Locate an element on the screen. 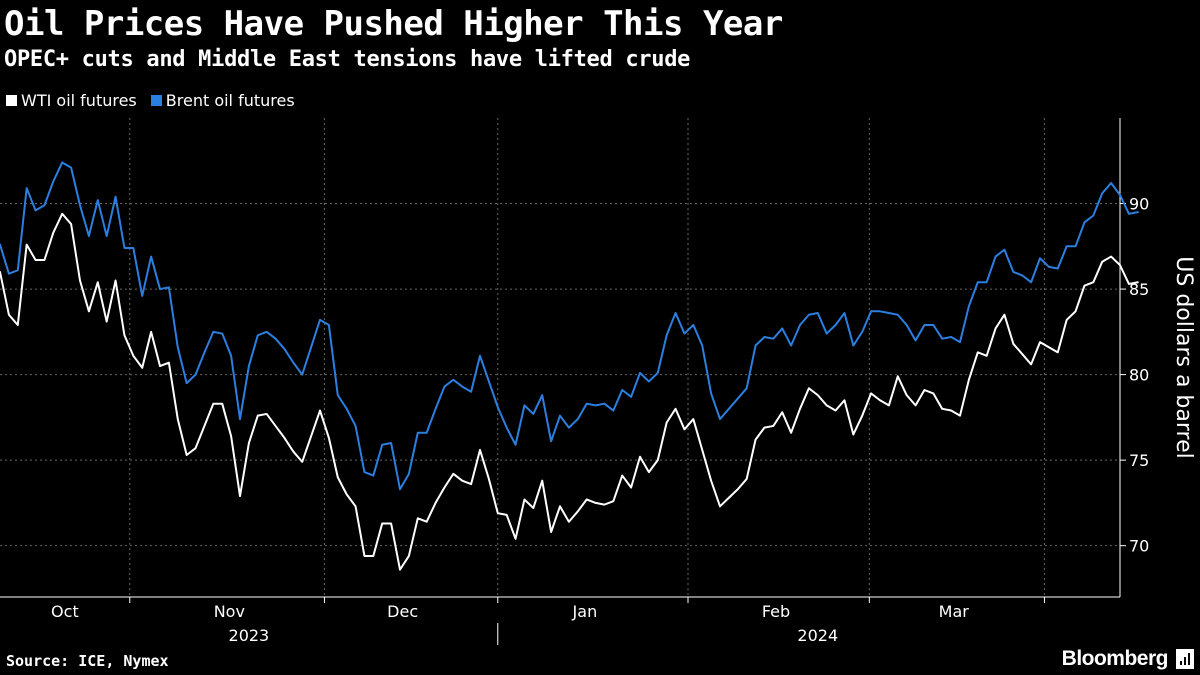  legend-swatch-brent is located at coordinates (156, 100).